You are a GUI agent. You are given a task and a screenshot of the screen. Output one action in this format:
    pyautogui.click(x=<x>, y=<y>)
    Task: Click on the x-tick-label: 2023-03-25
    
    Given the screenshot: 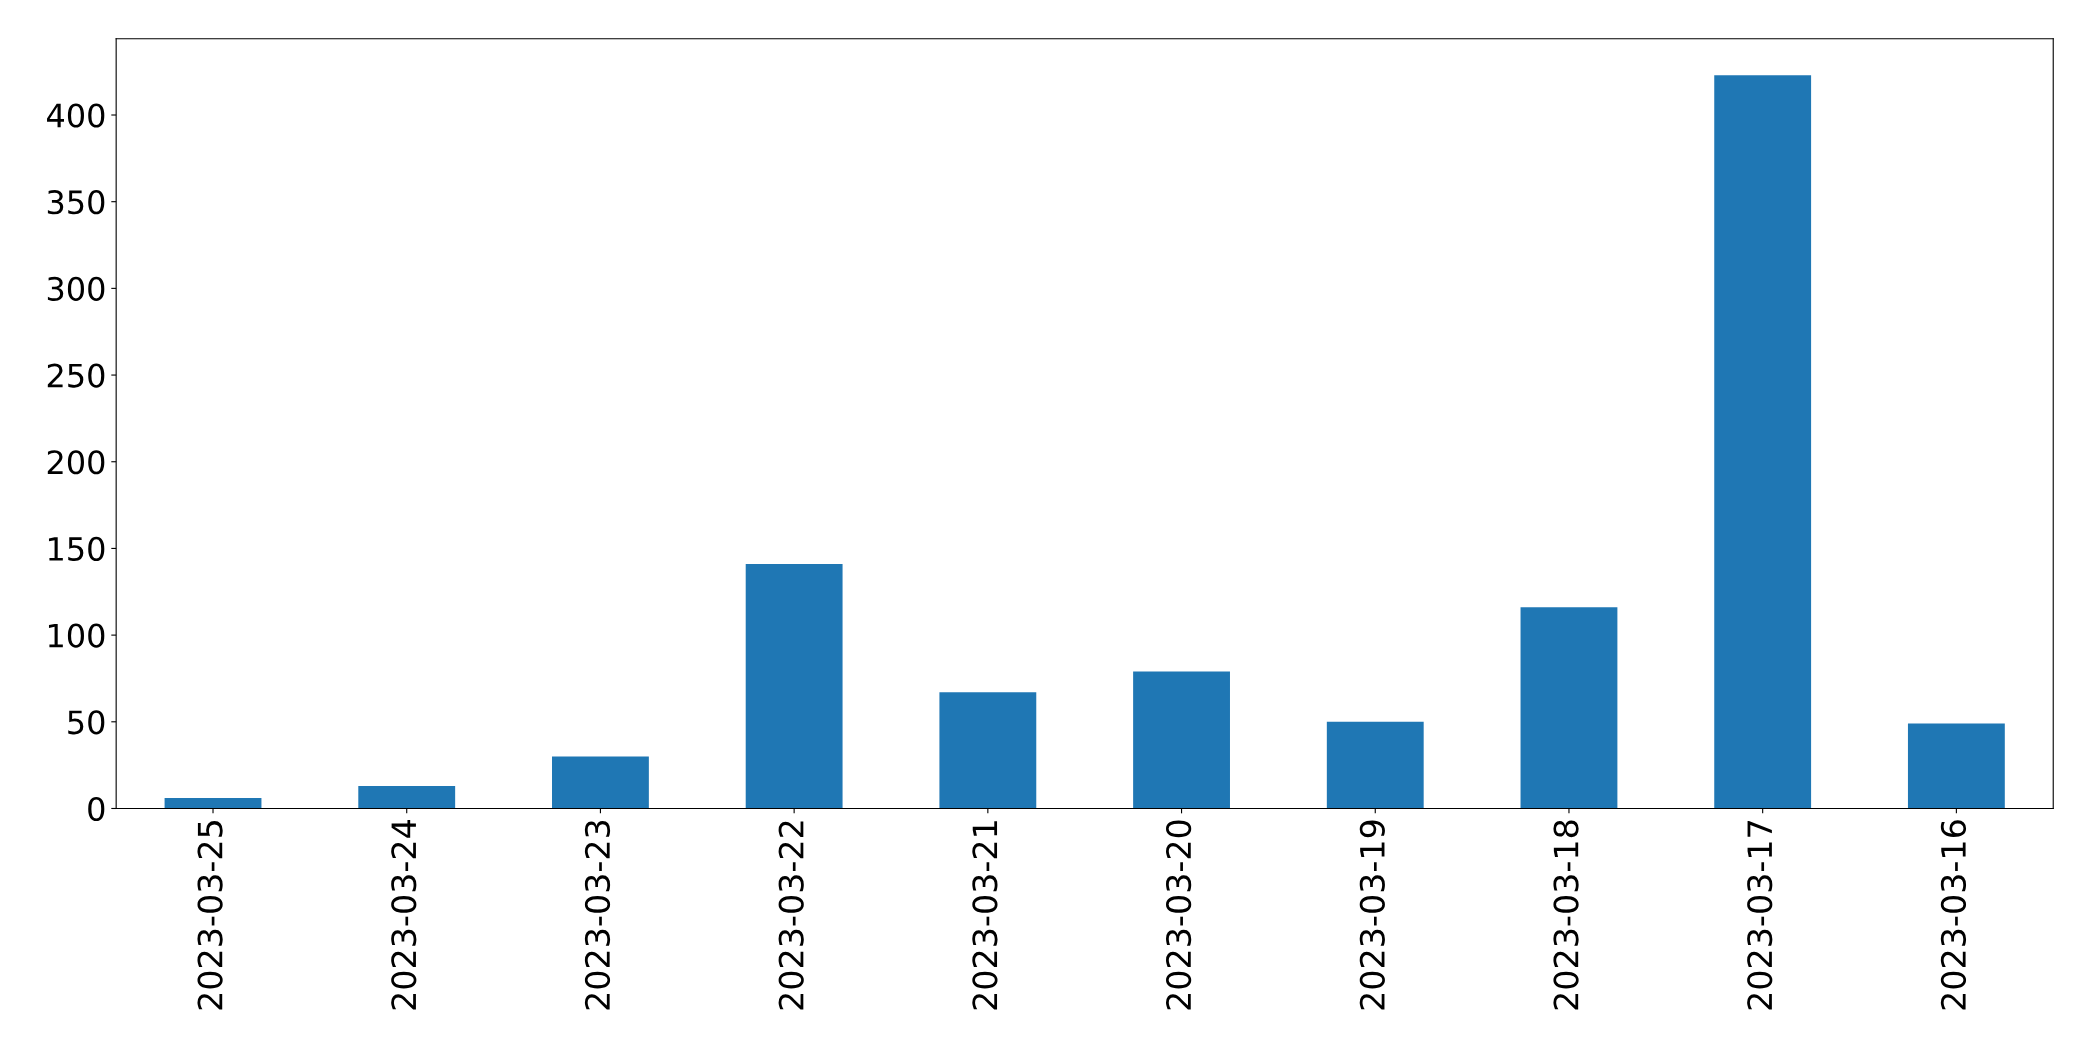 What is the action you would take?
    pyautogui.click(x=210, y=915)
    